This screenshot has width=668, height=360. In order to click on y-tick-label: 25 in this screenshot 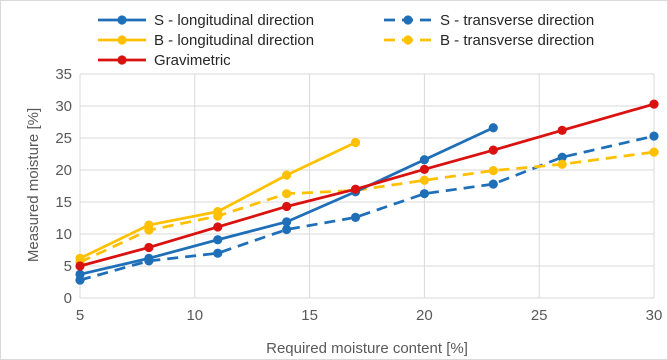, I will do `click(63, 138)`.